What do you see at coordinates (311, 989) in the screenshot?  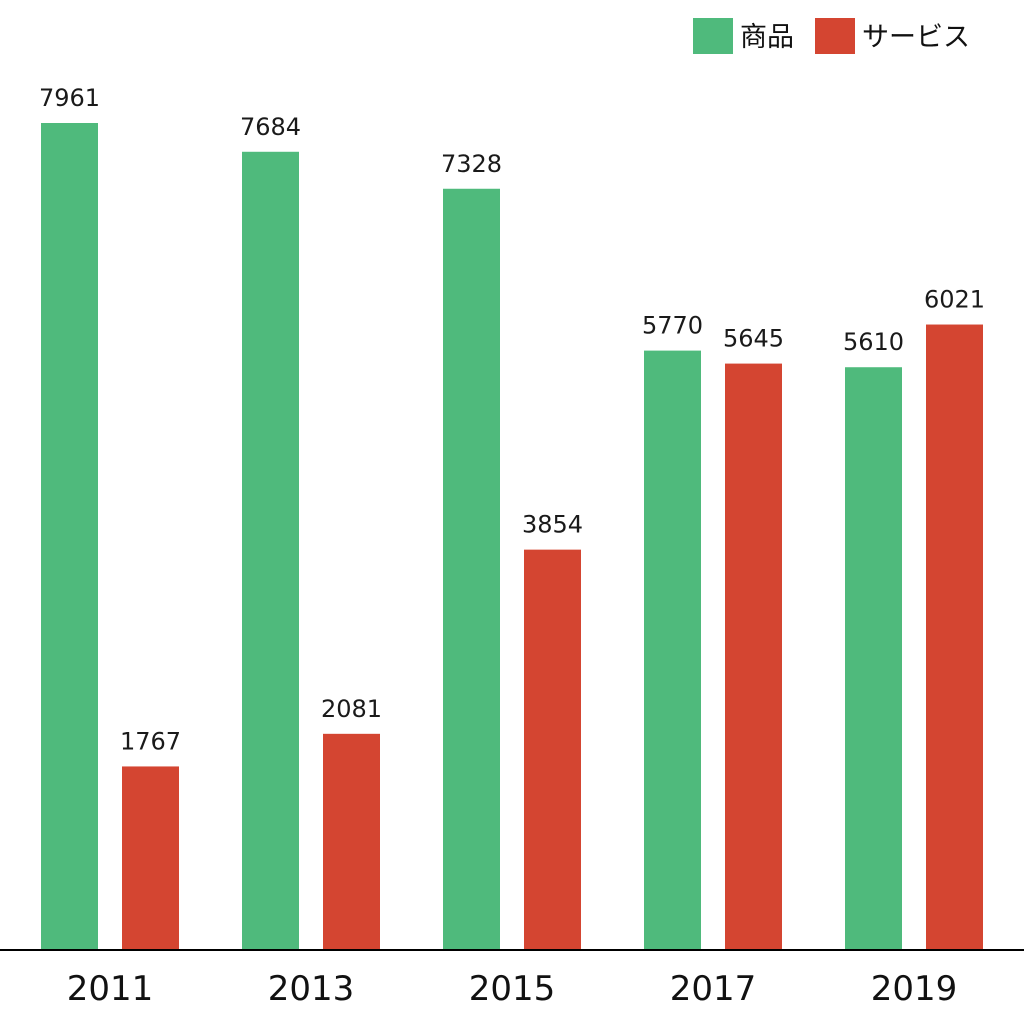 I see `x-tick-label-2013: 2013` at bounding box center [311, 989].